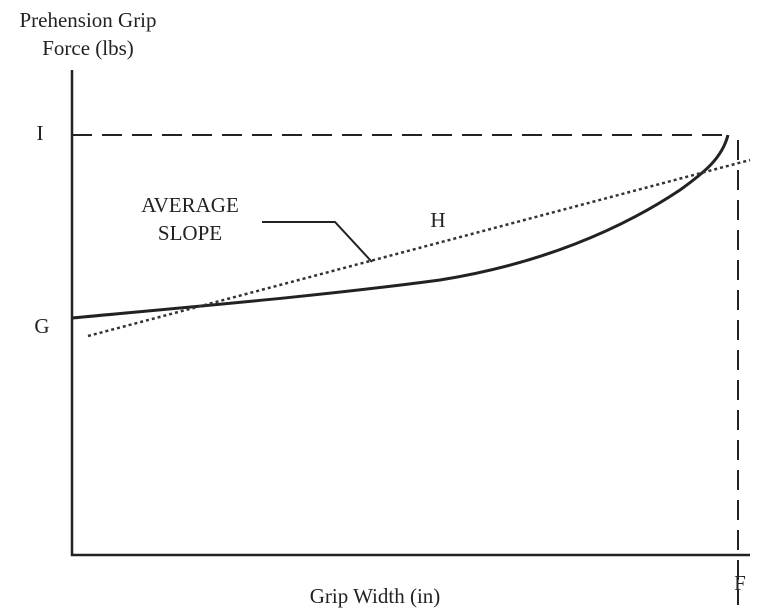  Describe the element at coordinates (437, 220) in the screenshot. I see `point-label: H` at that location.